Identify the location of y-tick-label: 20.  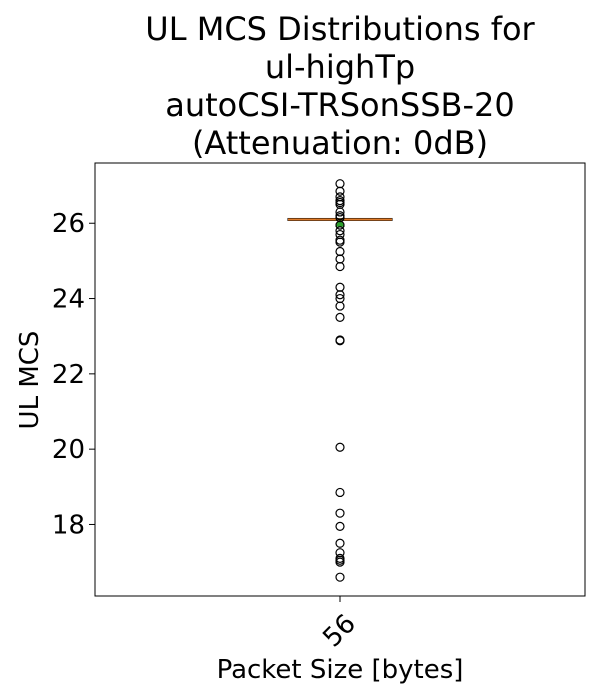
(68, 450).